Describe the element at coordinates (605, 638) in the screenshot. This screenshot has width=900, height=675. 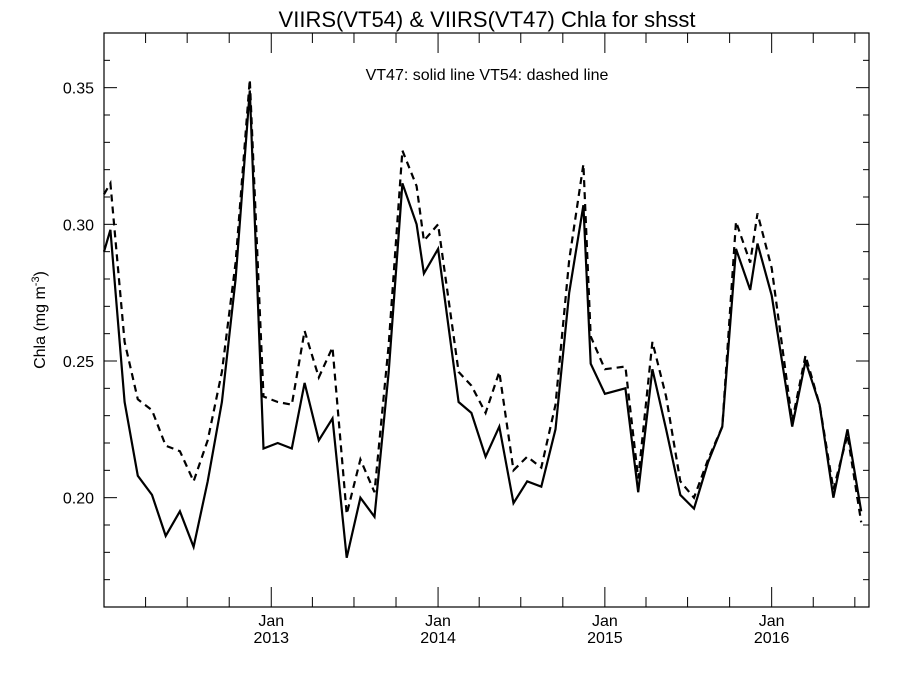
I see `x-tick-year-label: 2015` at that location.